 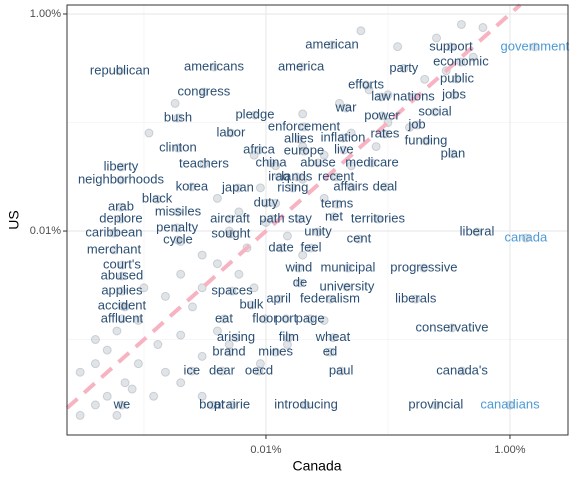 I want to click on word-label: progressive, so click(x=423, y=266).